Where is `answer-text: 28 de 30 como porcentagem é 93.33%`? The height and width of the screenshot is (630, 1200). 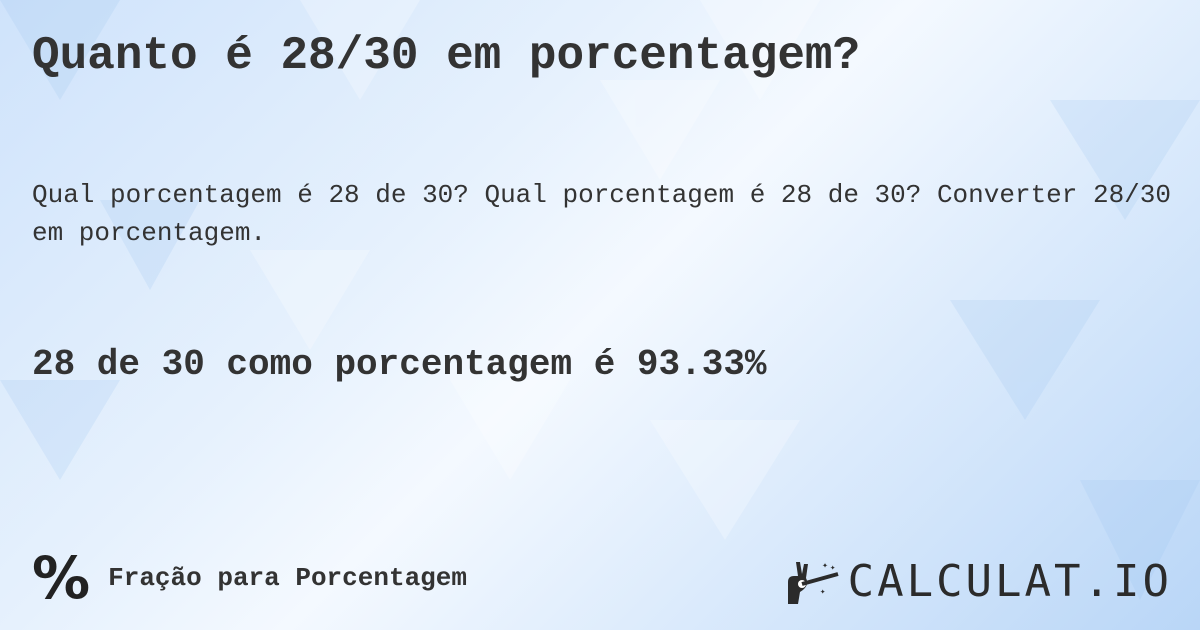 answer-text: 28 de 30 como porcentagem é 93.33% is located at coordinates (399, 364).